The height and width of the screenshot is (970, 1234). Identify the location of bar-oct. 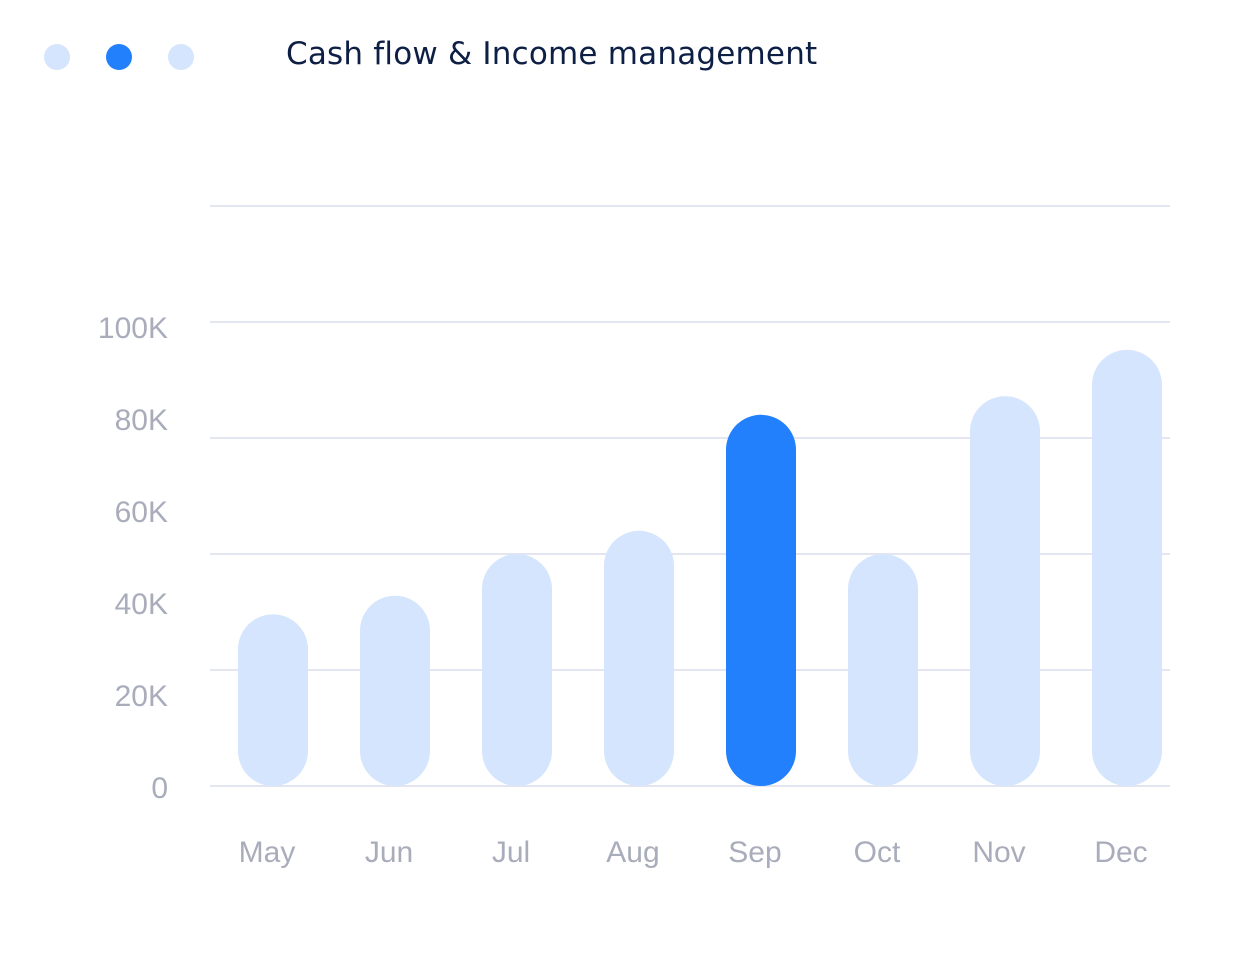
(883, 670).